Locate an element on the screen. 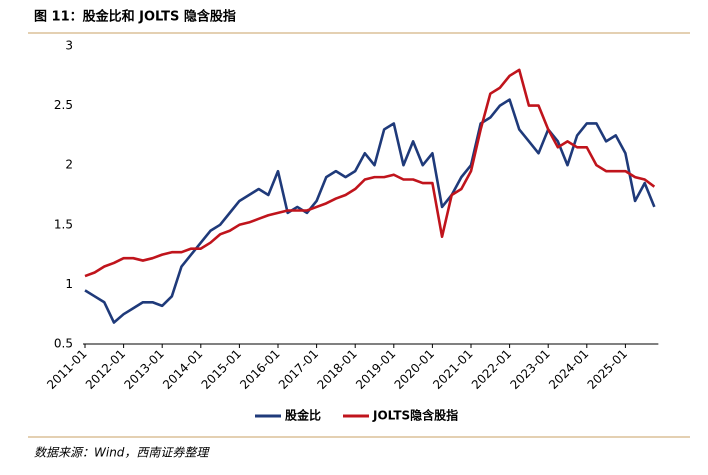 This screenshot has width=708, height=475. y-tick-label: 1.5 is located at coordinates (63, 224).